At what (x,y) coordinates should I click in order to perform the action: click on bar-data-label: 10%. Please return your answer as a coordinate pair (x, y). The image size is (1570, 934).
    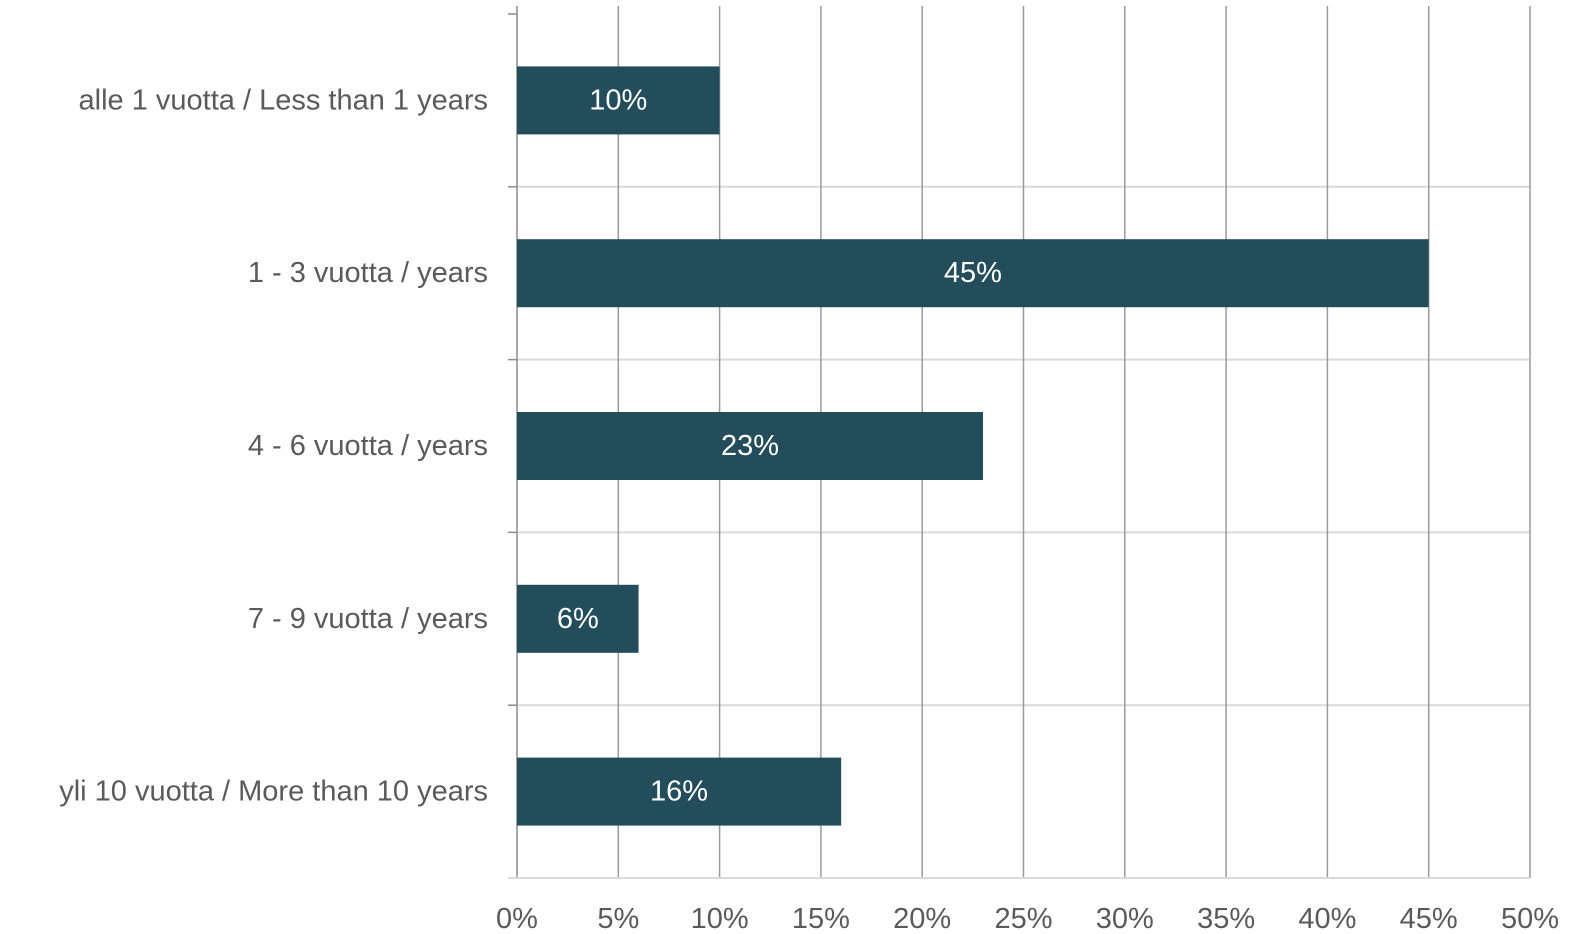
    Looking at the image, I should click on (618, 100).